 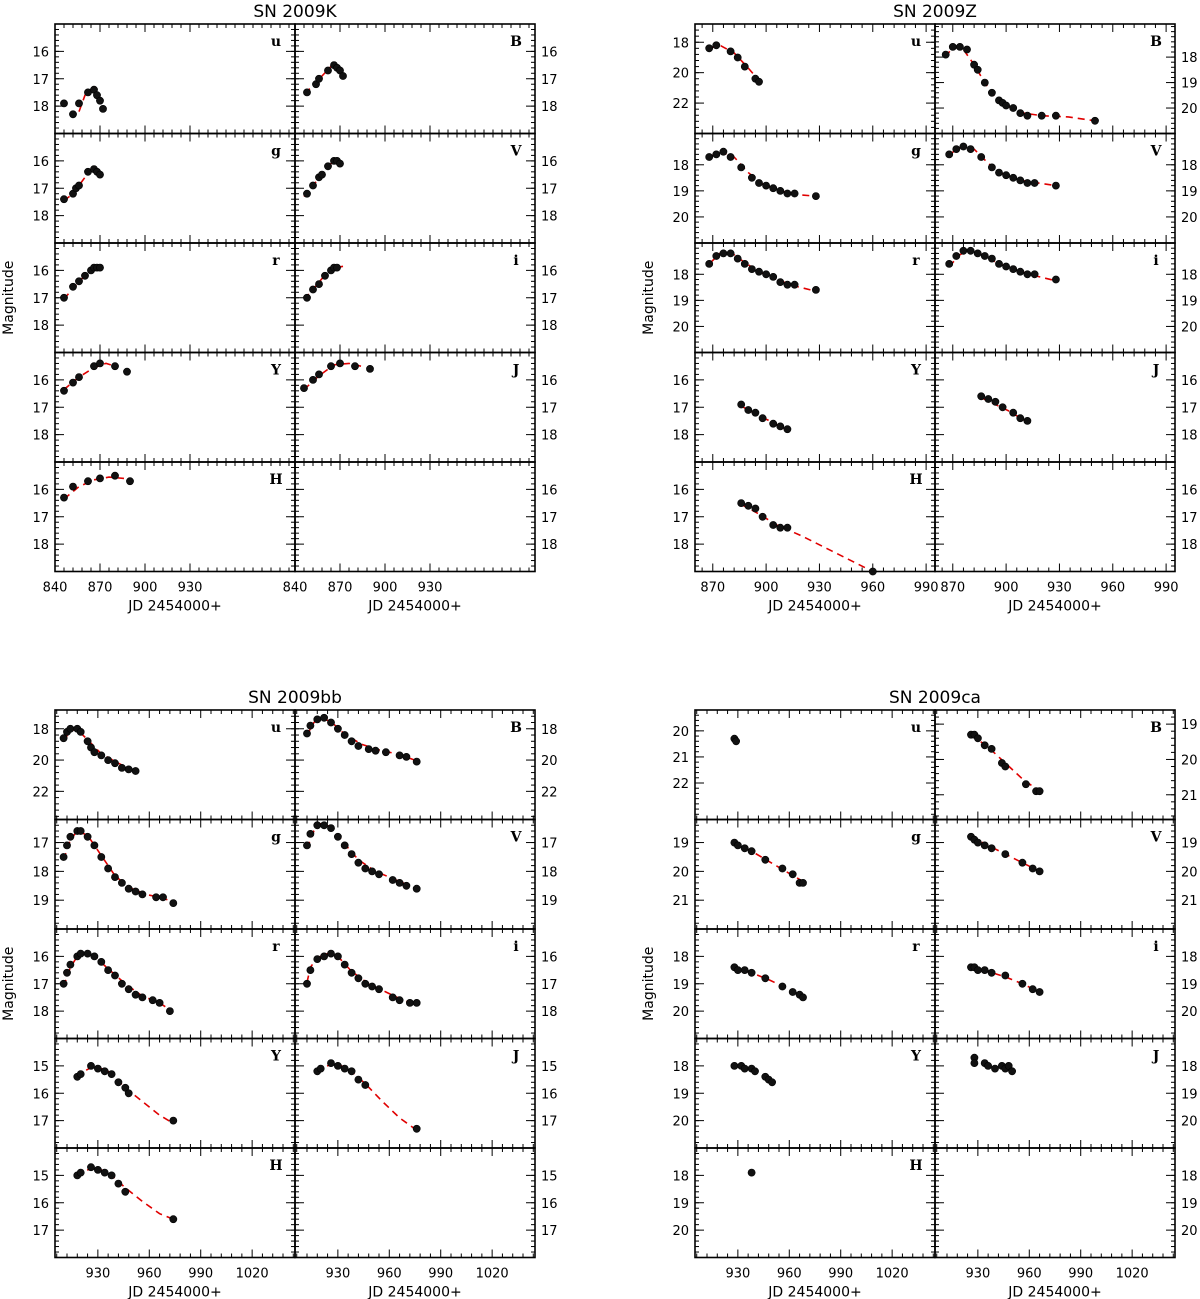 I want to click on panel: 17 18 19 g, so click(x=164, y=874).